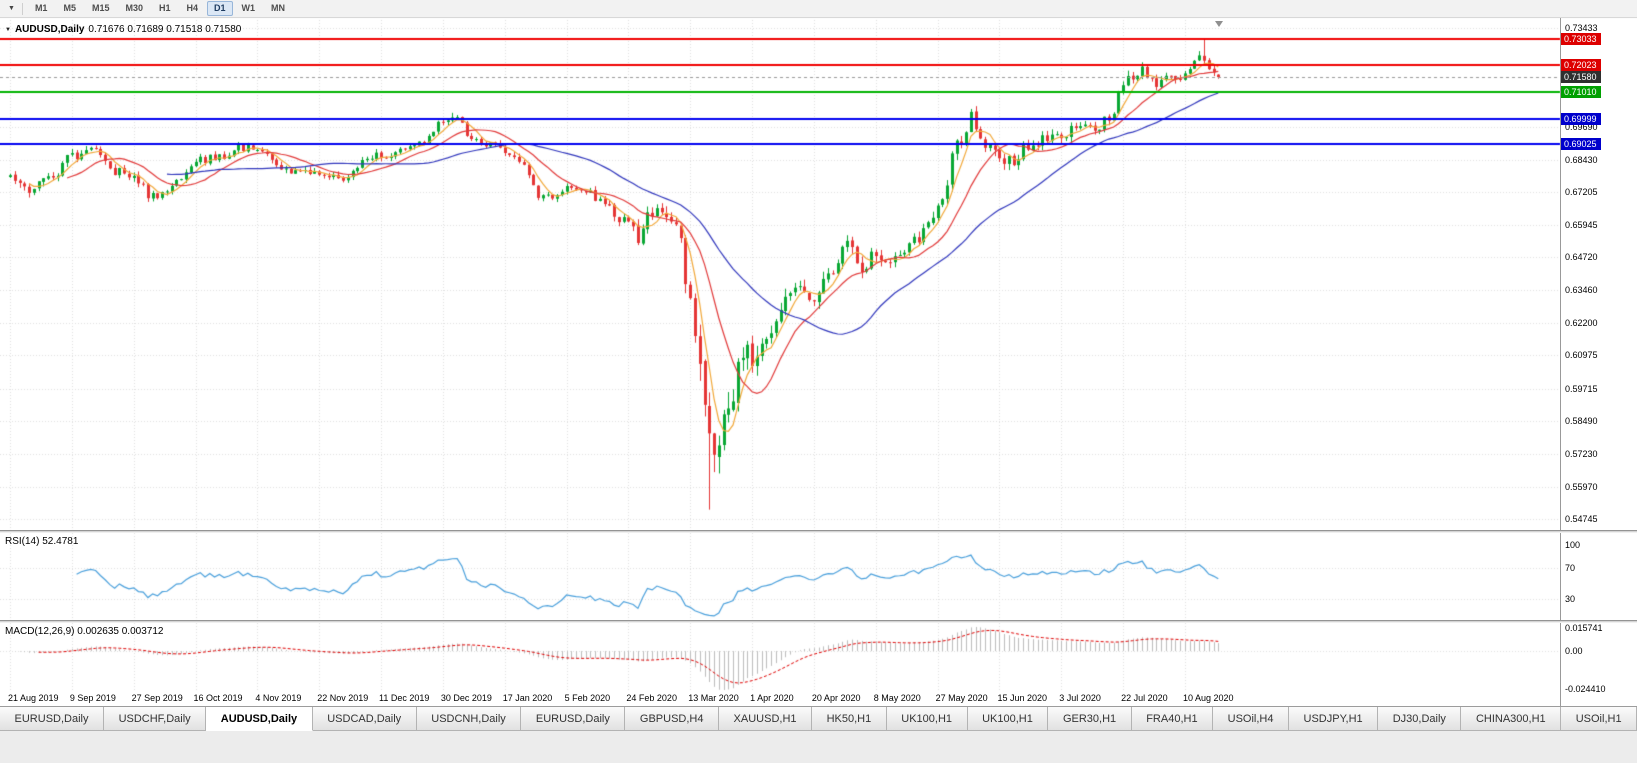 The image size is (1637, 763). I want to click on timeframe-button-m15: M15, so click(100, 8).